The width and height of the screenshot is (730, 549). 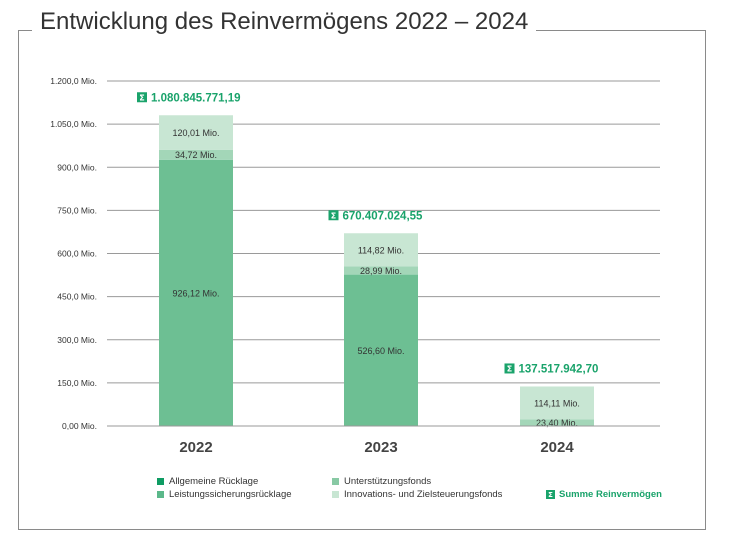 I want to click on legend-item-unterstuetzungsfonds: Unterstützungsfonds, so click(x=381, y=481).